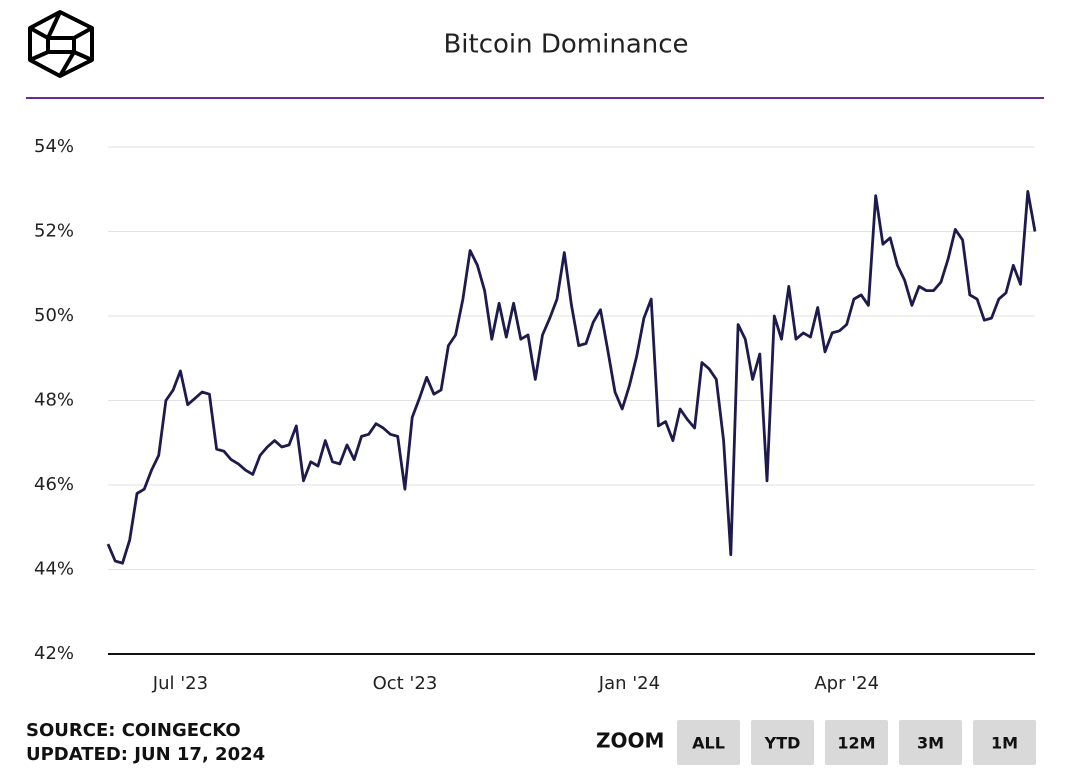  What do you see at coordinates (54, 653) in the screenshot?
I see `y-tick-label: 42%` at bounding box center [54, 653].